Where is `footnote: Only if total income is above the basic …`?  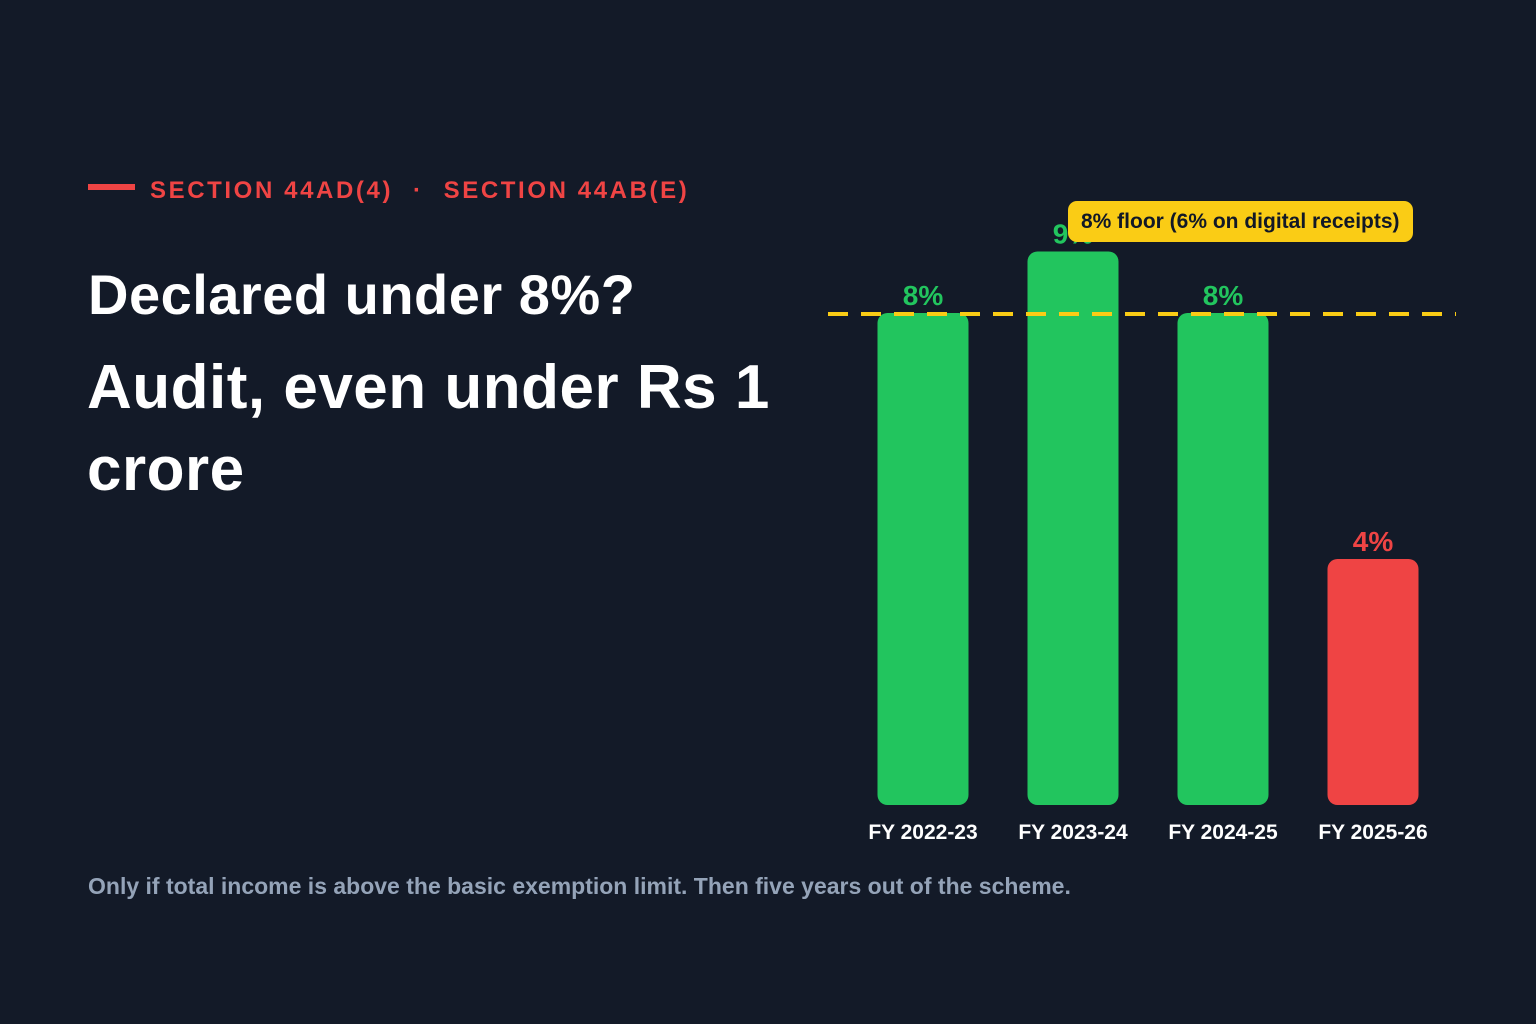
footnote: Only if total income is above the basic … is located at coordinates (579, 886).